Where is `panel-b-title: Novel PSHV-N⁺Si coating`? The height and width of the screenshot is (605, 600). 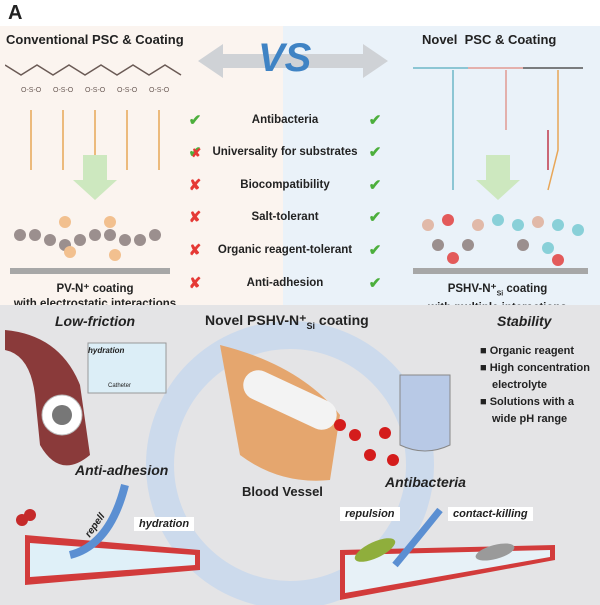 panel-b-title: Novel PSHV-N⁺Si coating is located at coordinates (287, 321).